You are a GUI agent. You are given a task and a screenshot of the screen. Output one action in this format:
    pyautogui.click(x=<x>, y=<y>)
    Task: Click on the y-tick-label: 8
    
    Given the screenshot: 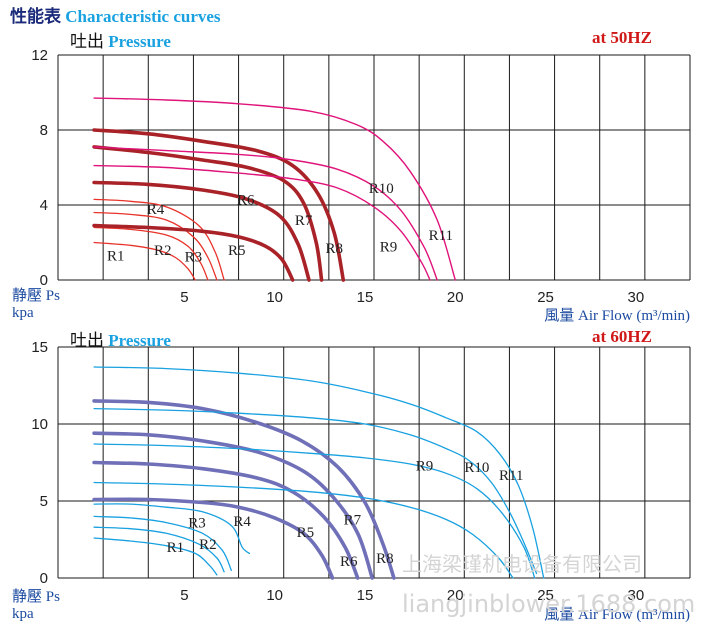 What is the action you would take?
    pyautogui.click(x=44, y=130)
    